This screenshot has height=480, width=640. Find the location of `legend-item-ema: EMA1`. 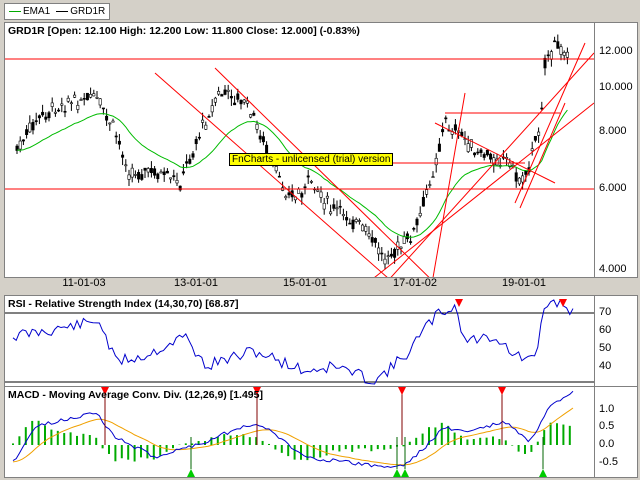

legend-item-ema: EMA1 is located at coordinates (29, 11).